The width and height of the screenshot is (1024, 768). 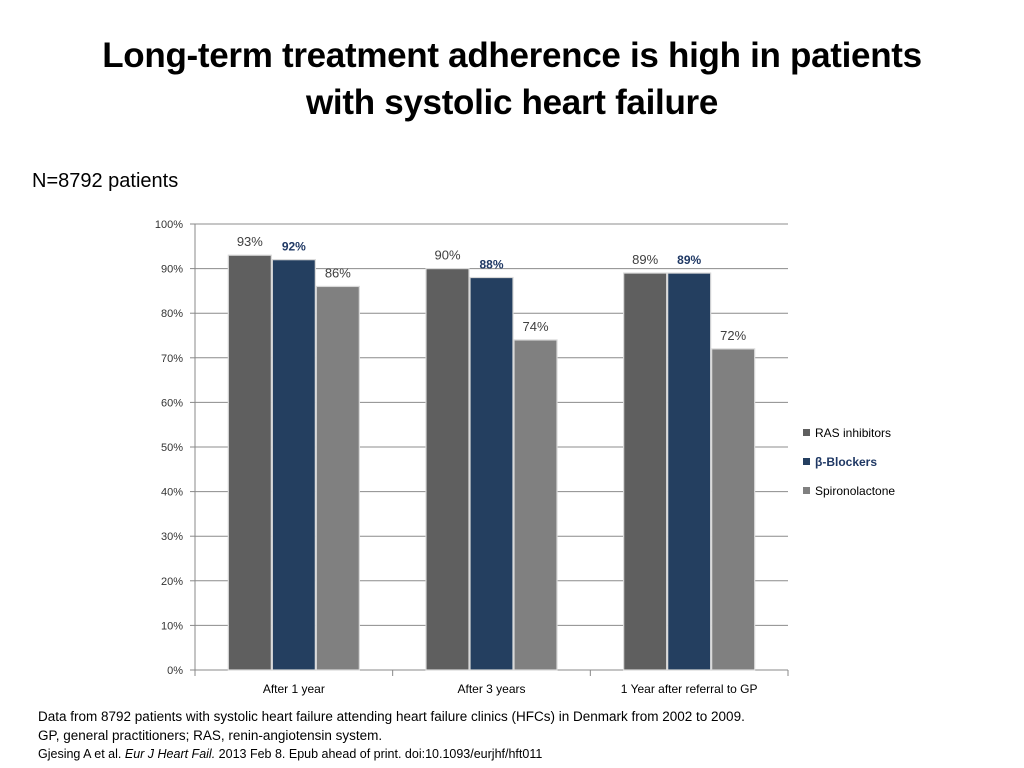 I want to click on y-tick-label: 60%, so click(x=172, y=403).